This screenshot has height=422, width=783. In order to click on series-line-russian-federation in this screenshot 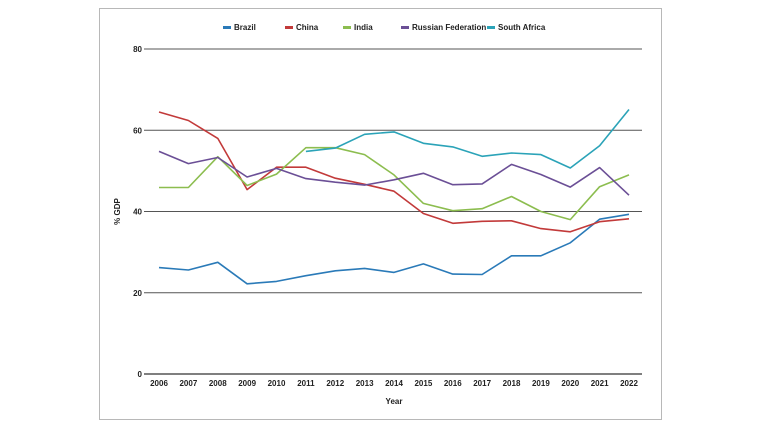, I will do `click(394, 173)`.